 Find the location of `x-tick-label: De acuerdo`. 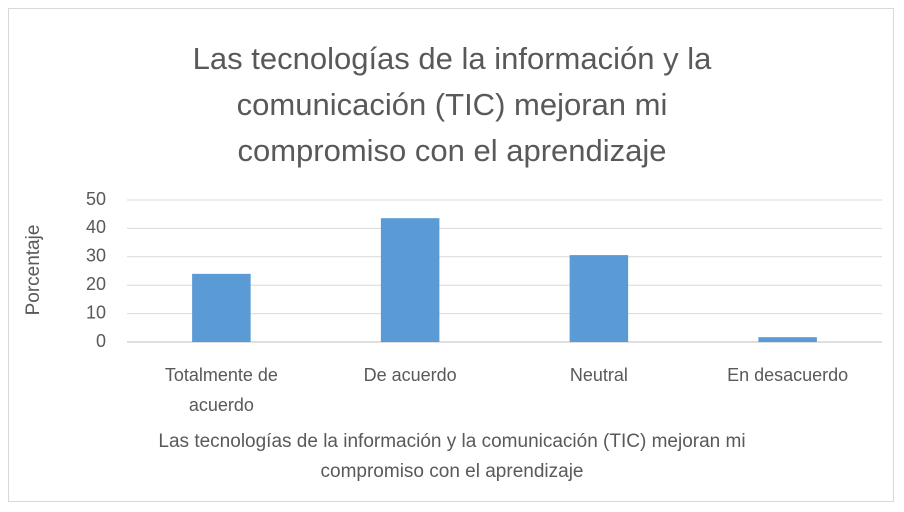

x-tick-label: De acuerdo is located at coordinates (410, 375).